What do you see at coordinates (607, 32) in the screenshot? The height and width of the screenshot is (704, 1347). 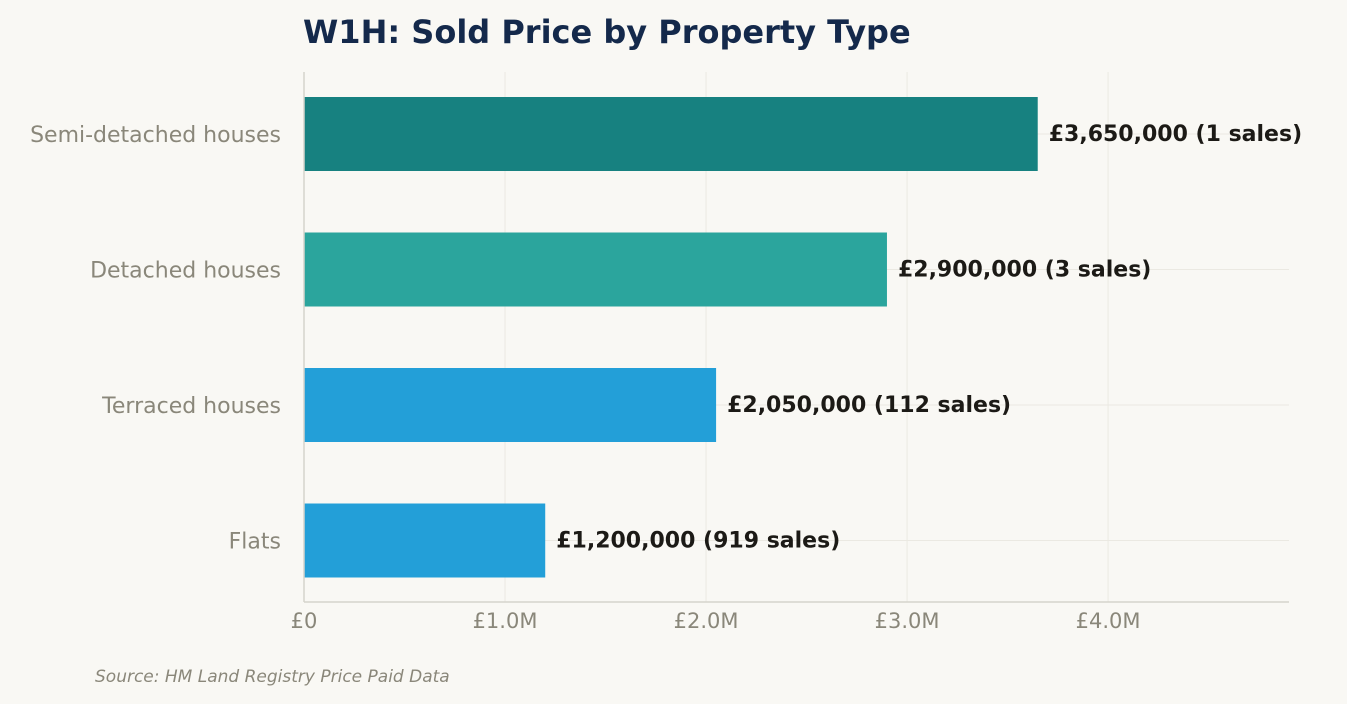 I see `chart-title: W1H: Sold Price by Property Type` at bounding box center [607, 32].